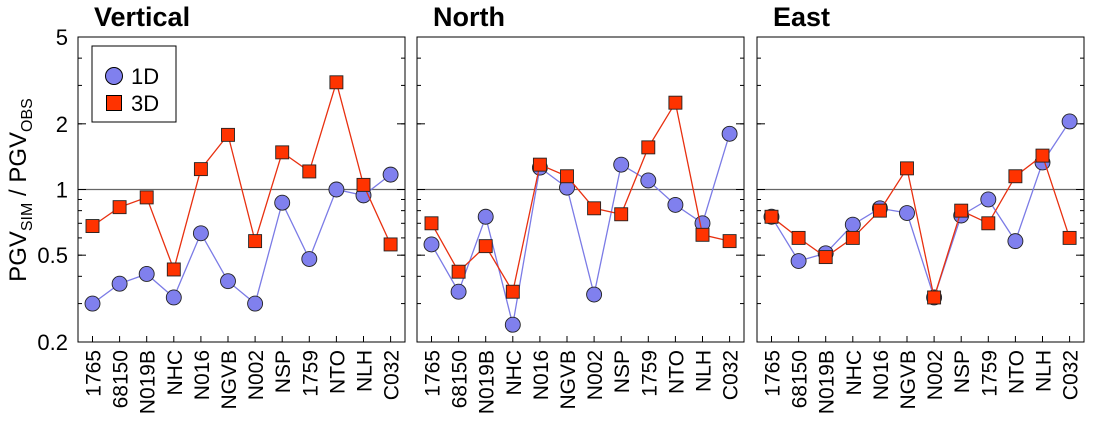  What do you see at coordinates (62, 124) in the screenshot?
I see `y-tick-label: 2` at bounding box center [62, 124].